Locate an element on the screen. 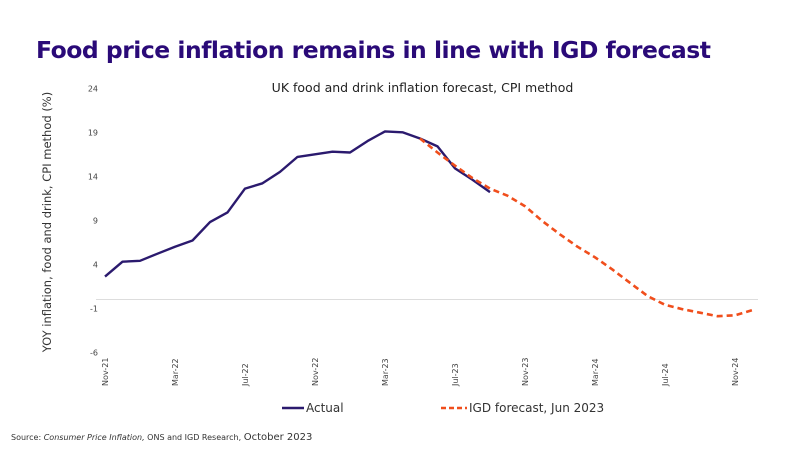  x-tick-label: Mar-23 is located at coordinates (385, 372).